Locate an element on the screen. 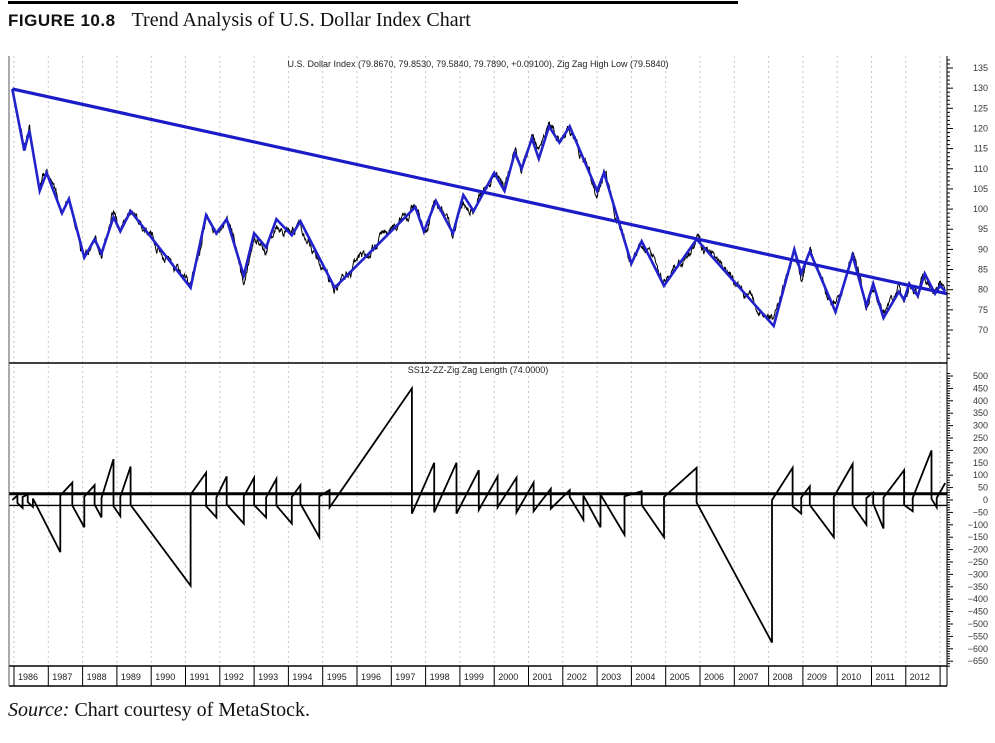  yaxis-tick-label: 300 is located at coordinates (980, 426).